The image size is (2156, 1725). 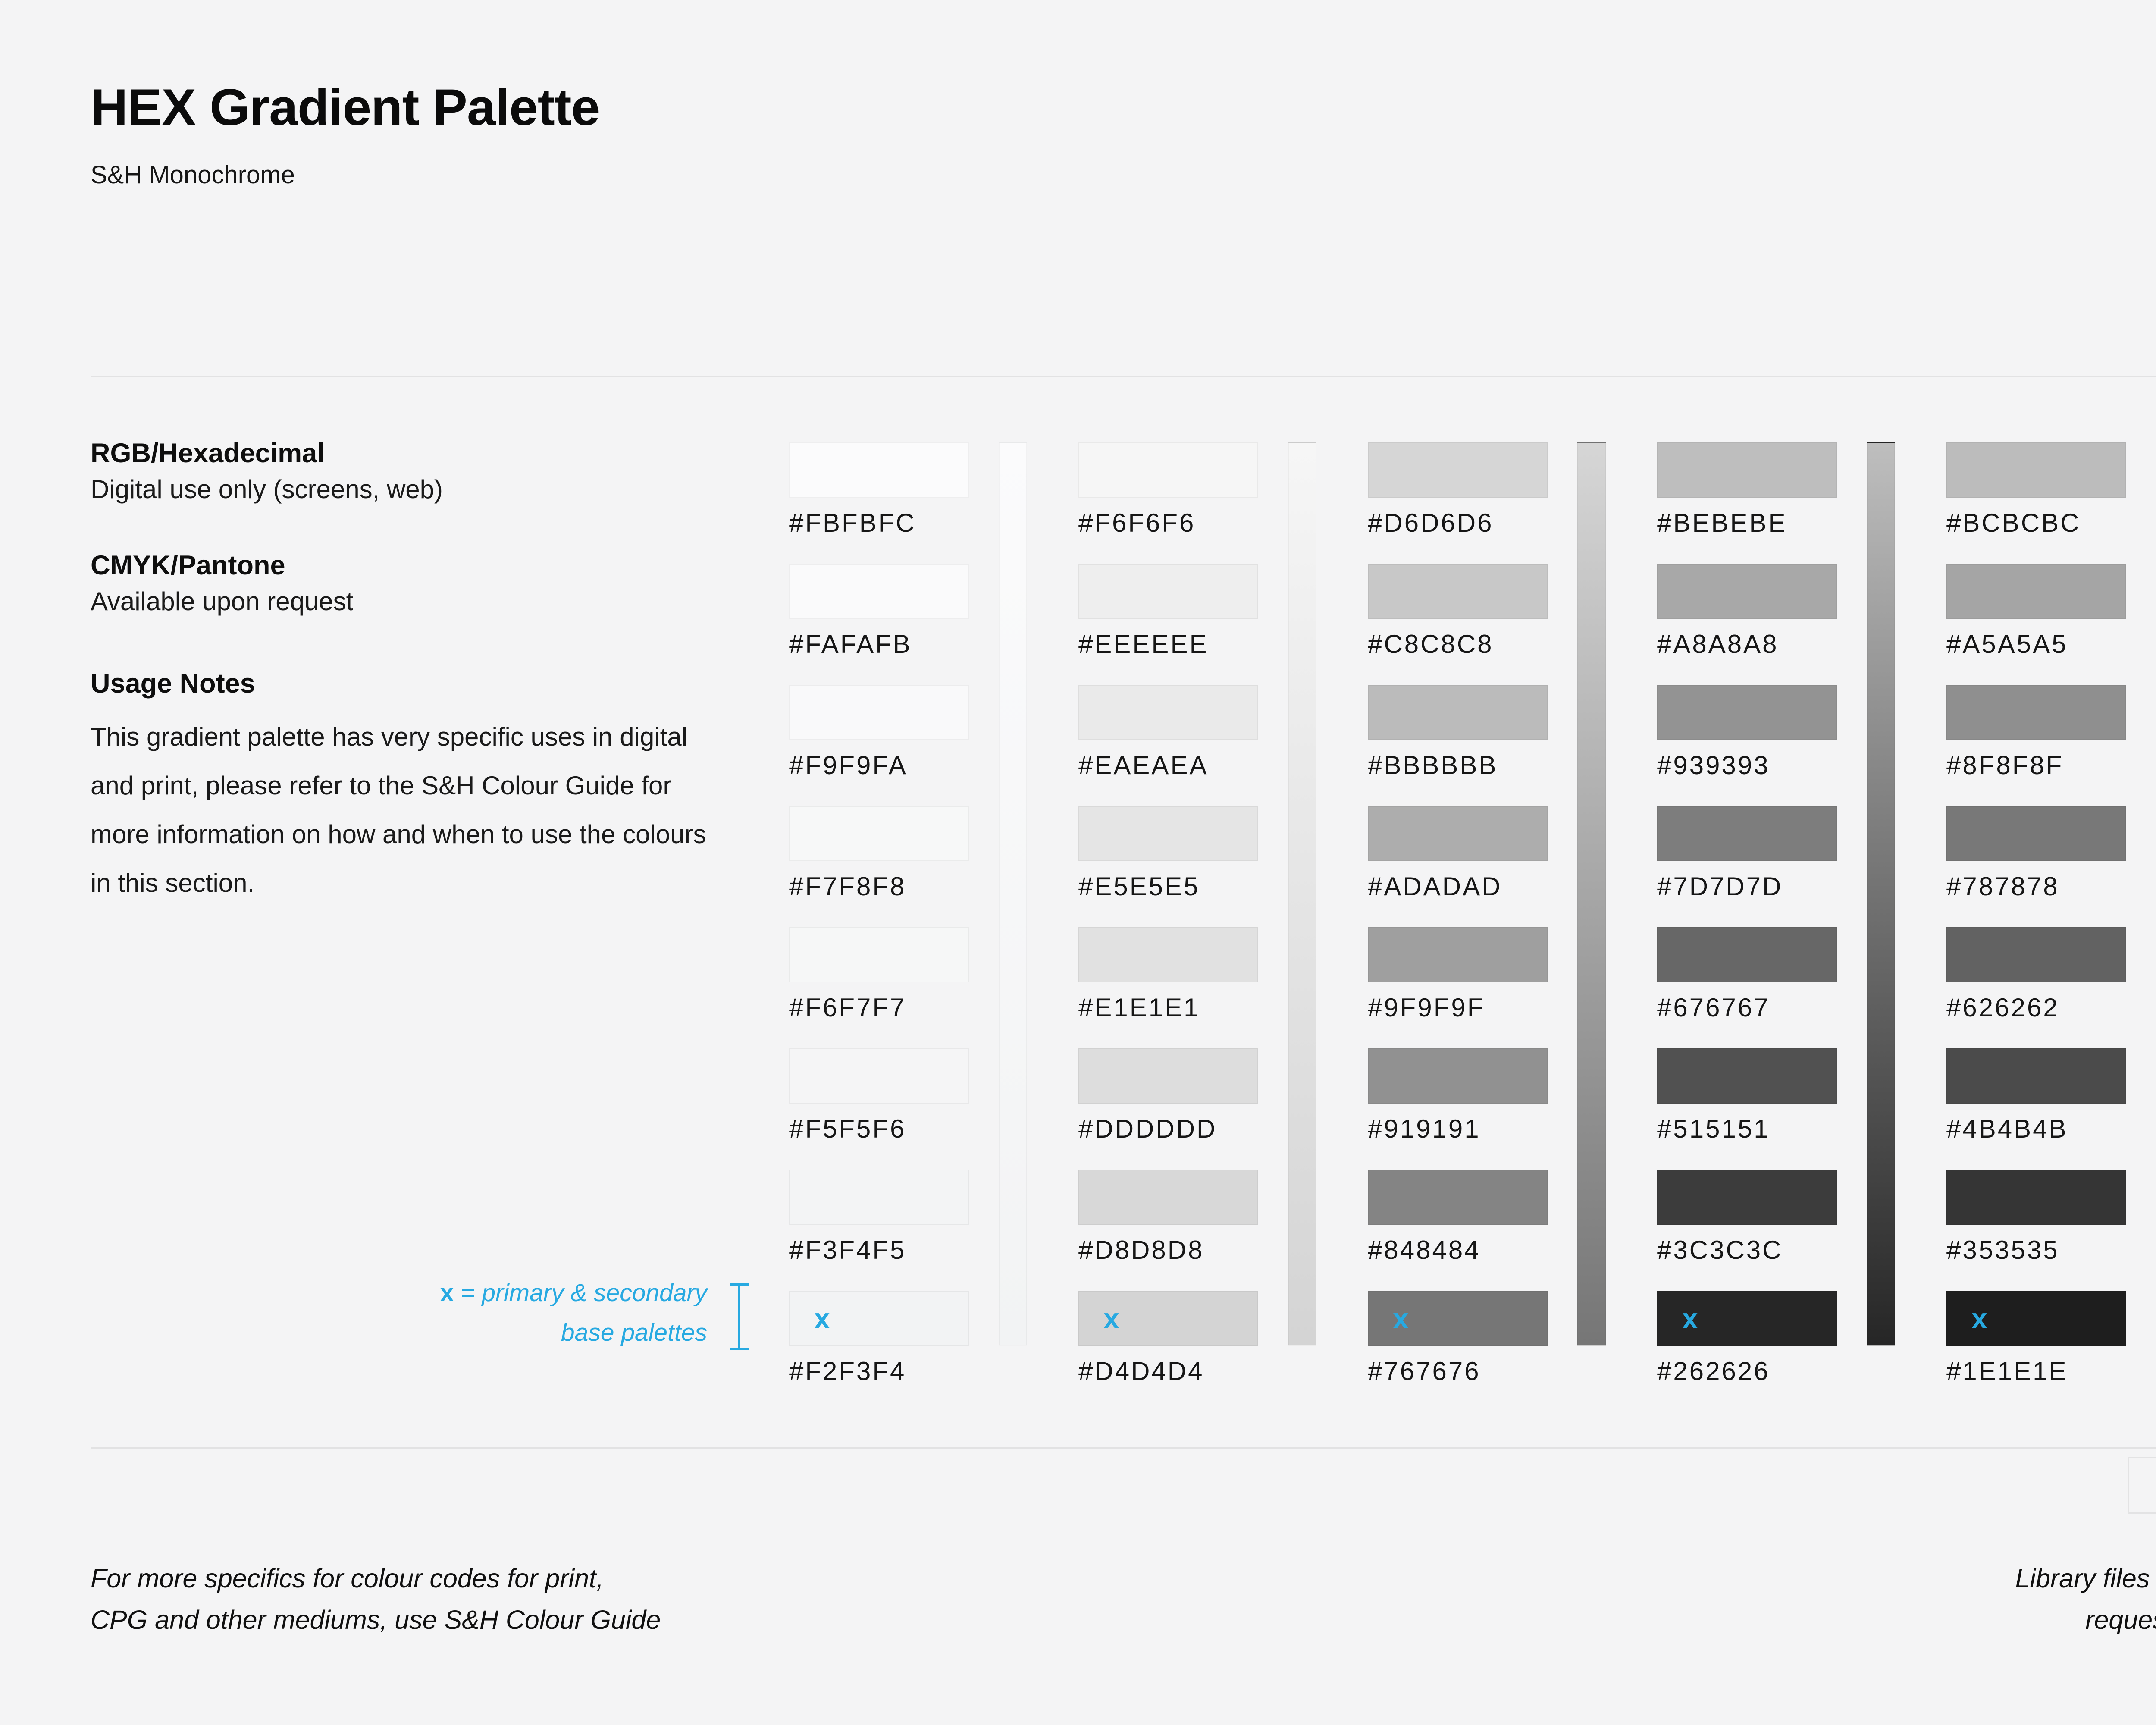 What do you see at coordinates (1137, 522) in the screenshot?
I see `swatch-hex-label: #F6F6F6` at bounding box center [1137, 522].